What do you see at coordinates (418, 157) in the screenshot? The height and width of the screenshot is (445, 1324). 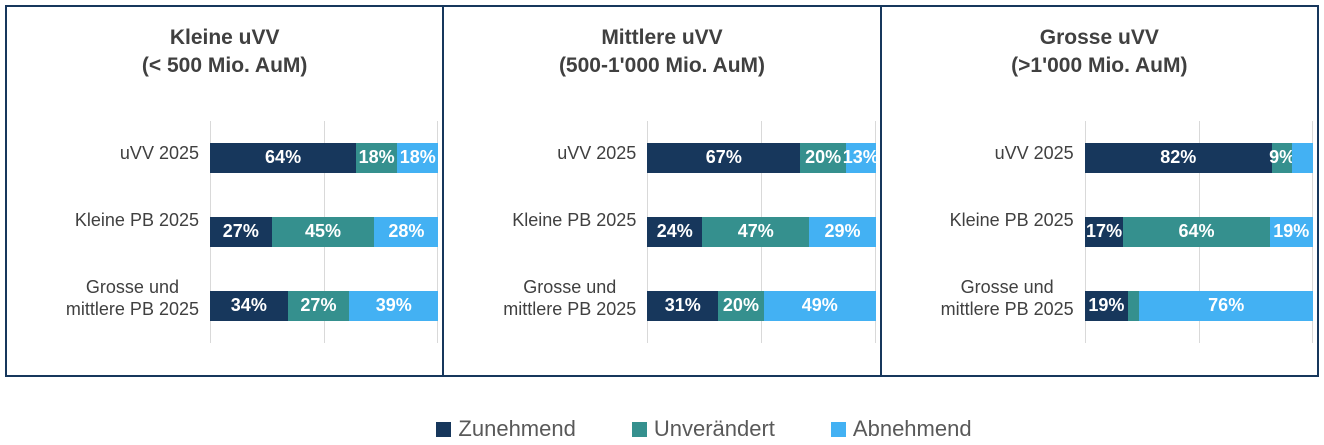 I see `bar-segment-abnehmend: 18%` at bounding box center [418, 157].